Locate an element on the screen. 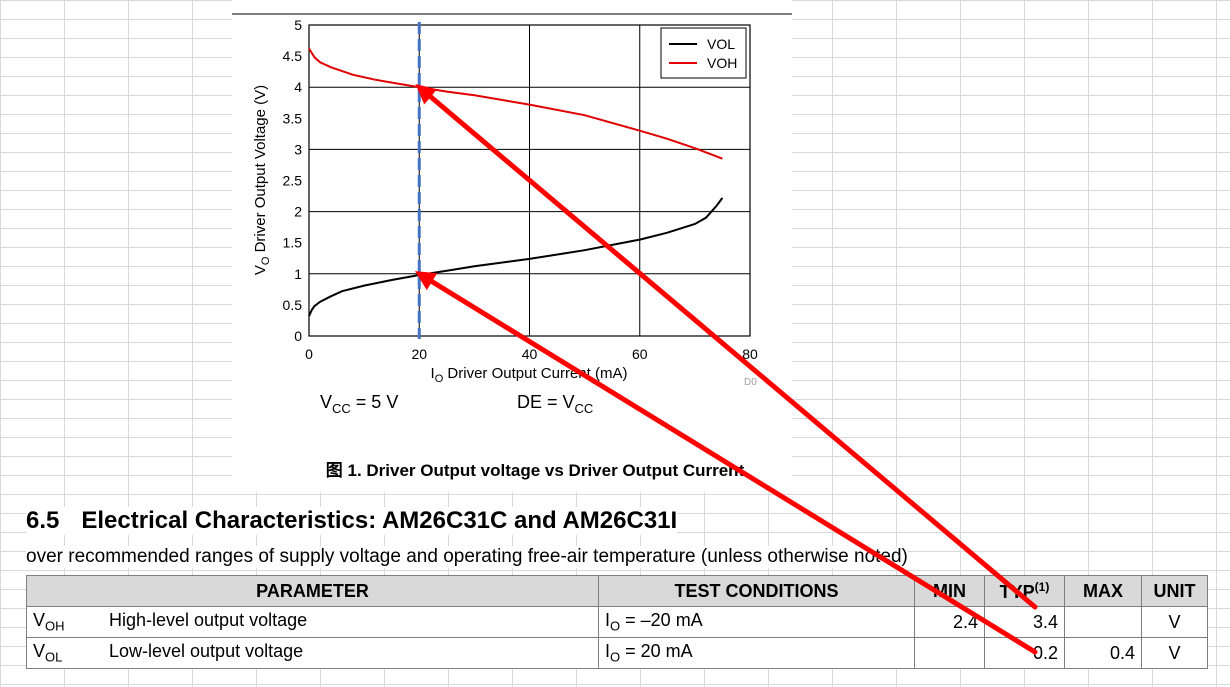  y-tick-label: 1 is located at coordinates (298, 274).